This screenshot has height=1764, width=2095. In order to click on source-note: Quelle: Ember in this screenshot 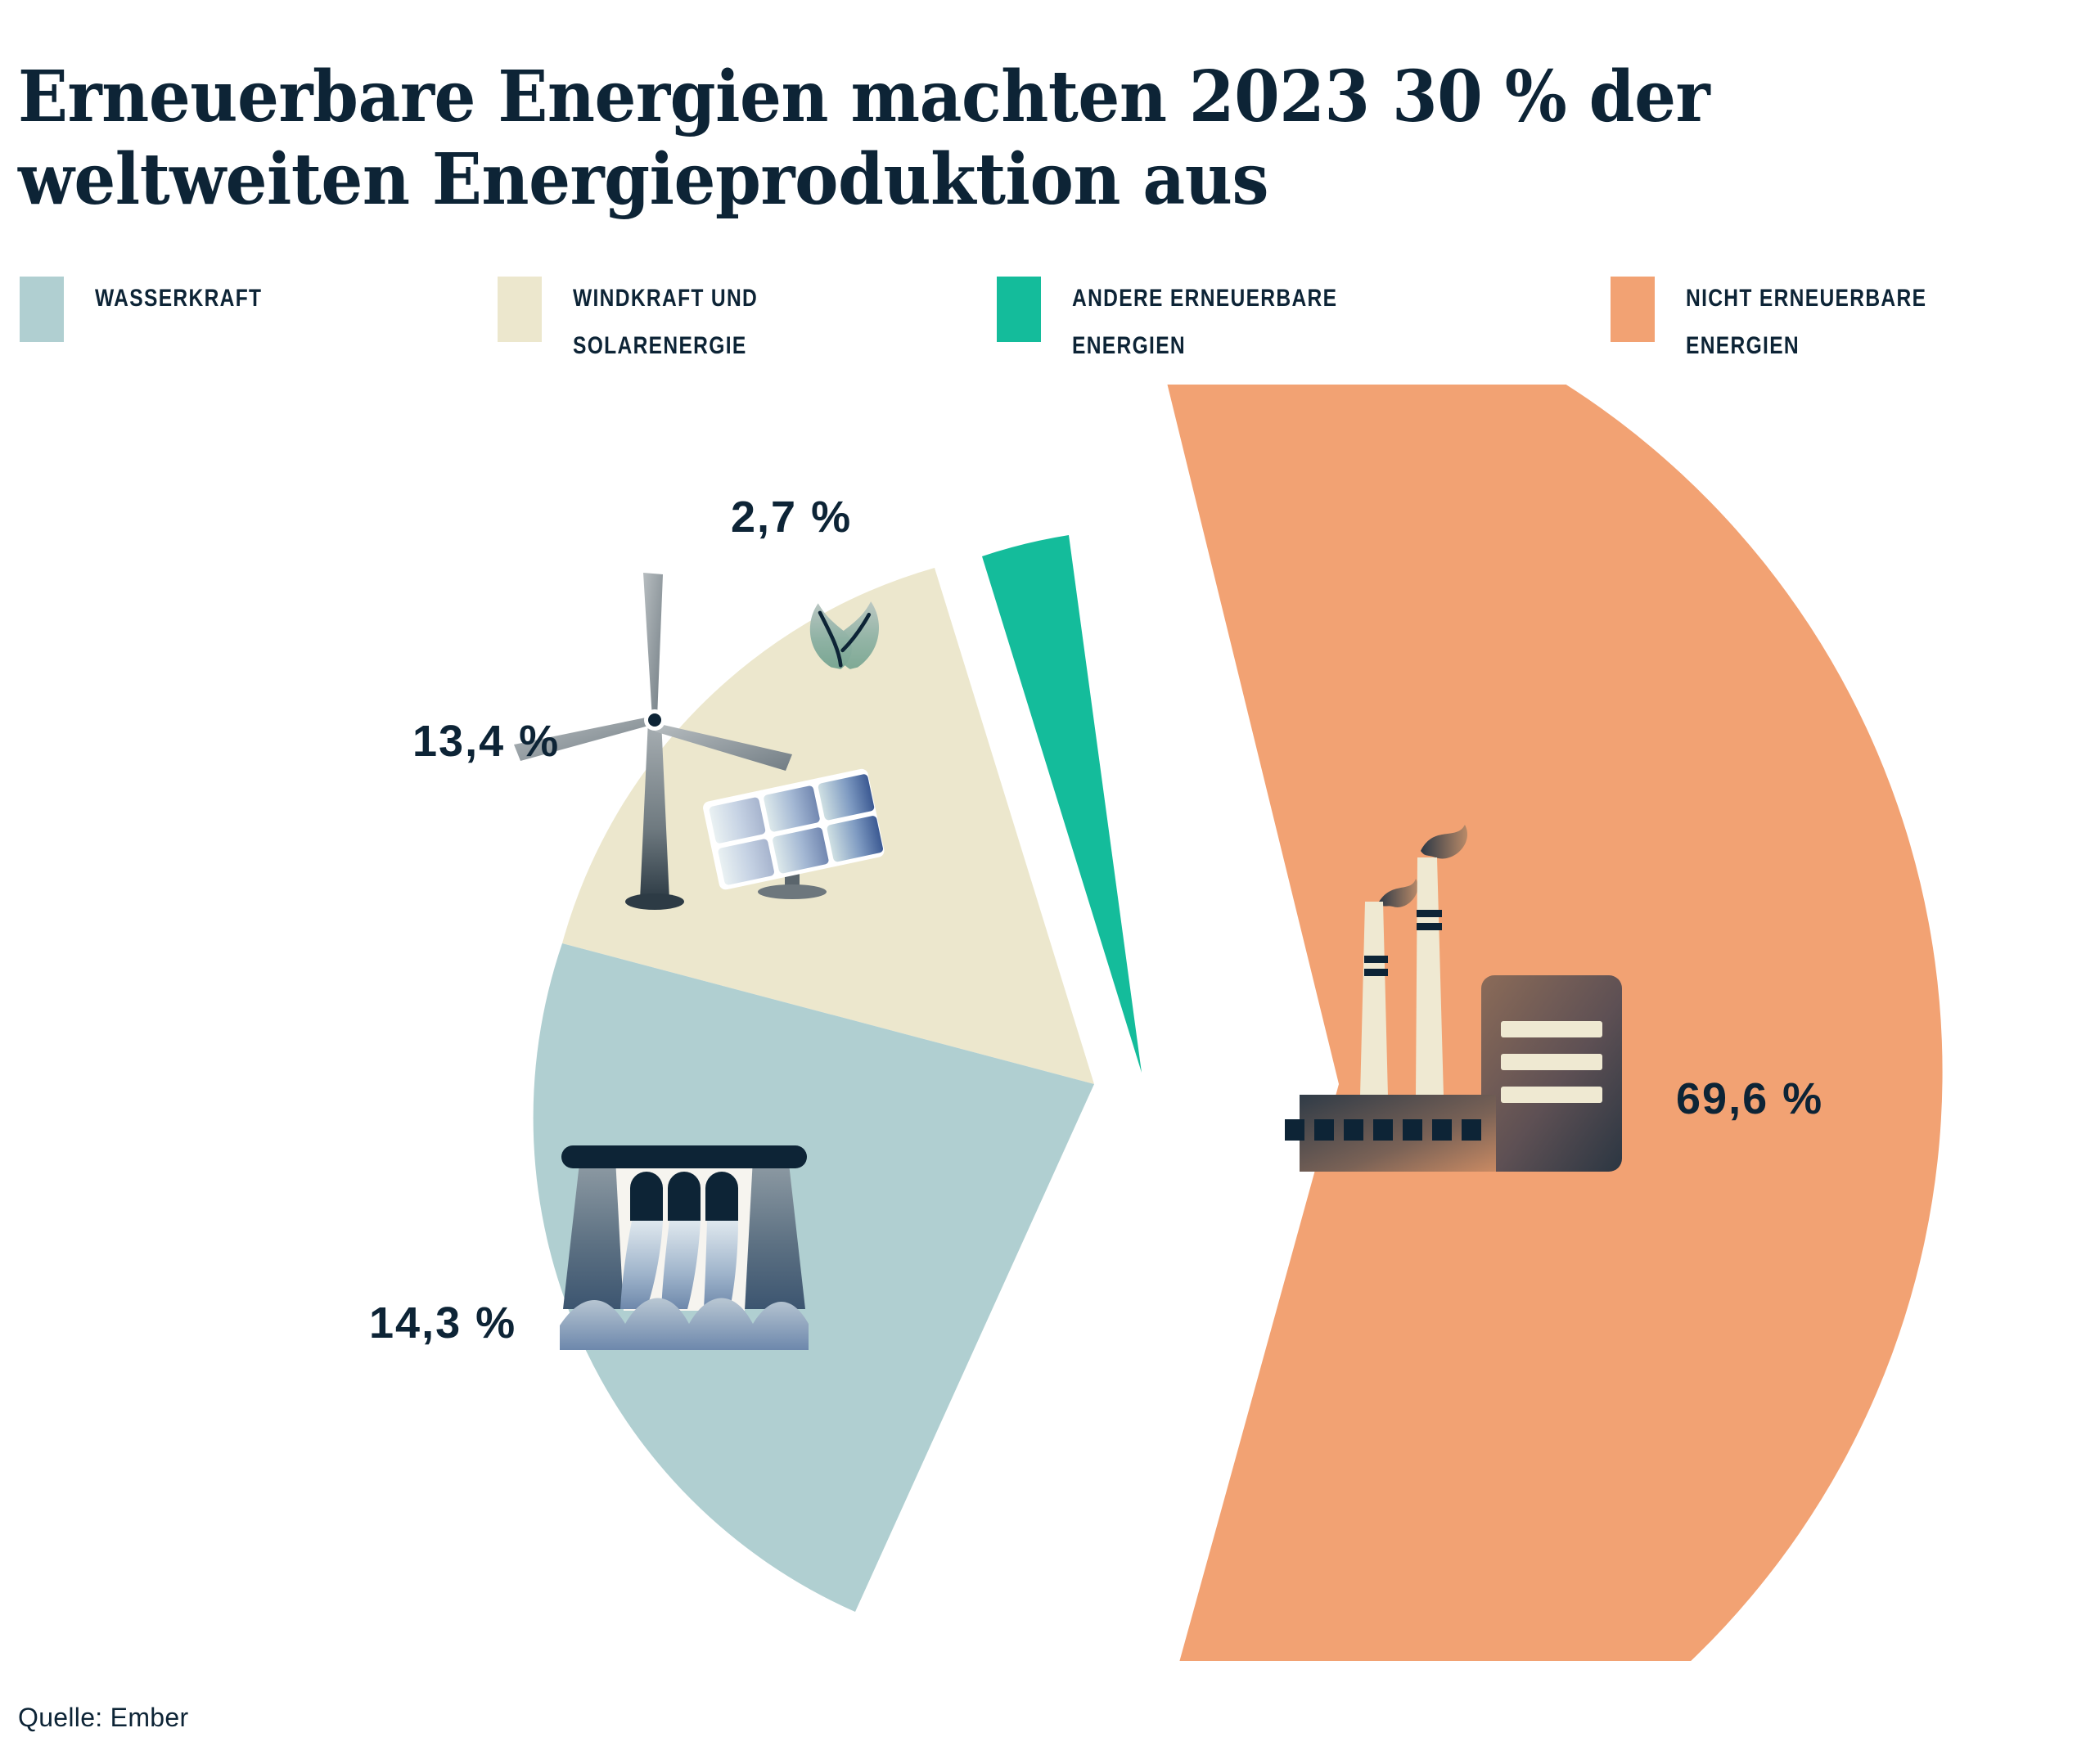, I will do `click(104, 1718)`.